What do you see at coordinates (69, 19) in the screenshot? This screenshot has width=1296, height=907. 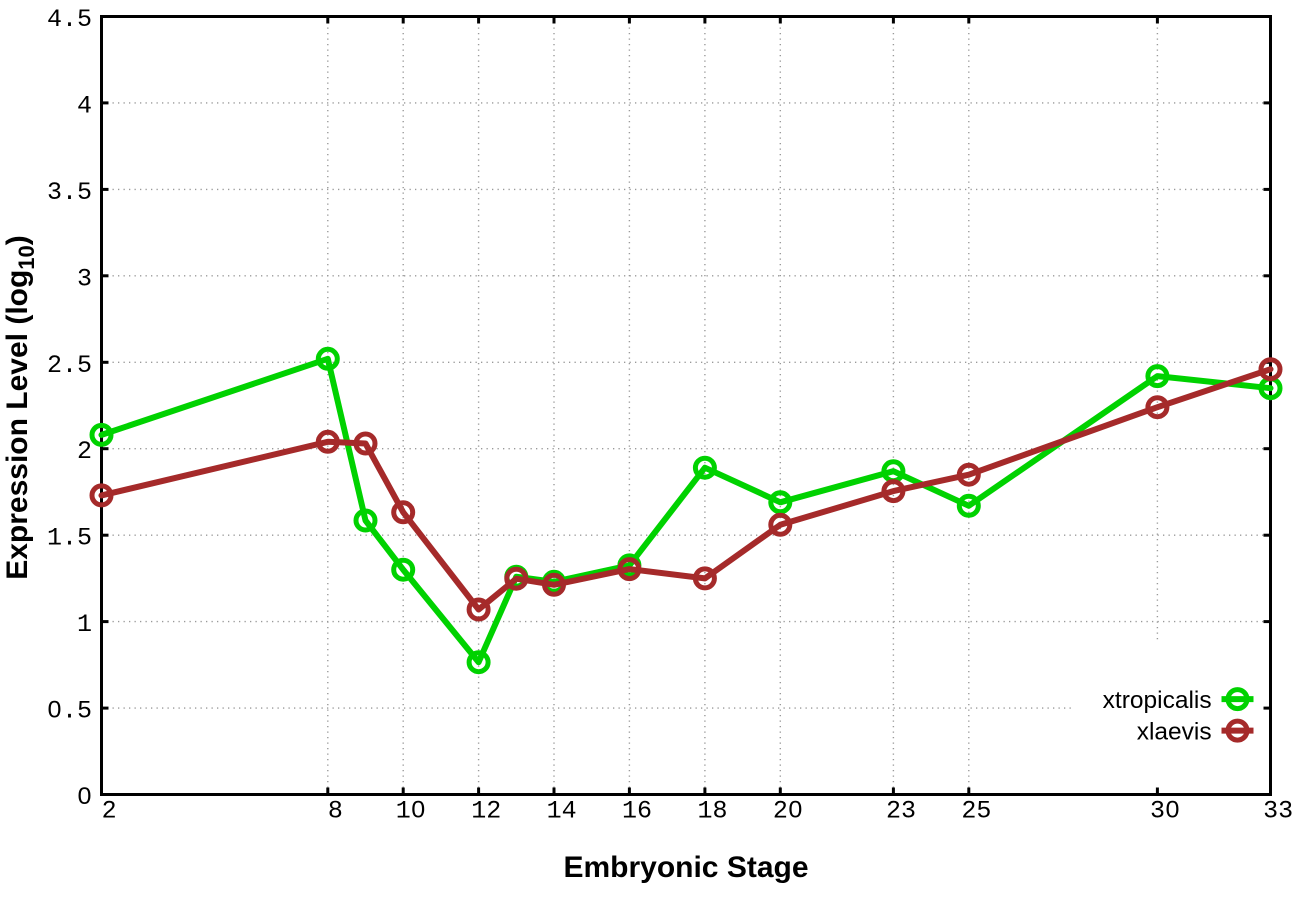 I see `svg-text: 4.5` at bounding box center [69, 19].